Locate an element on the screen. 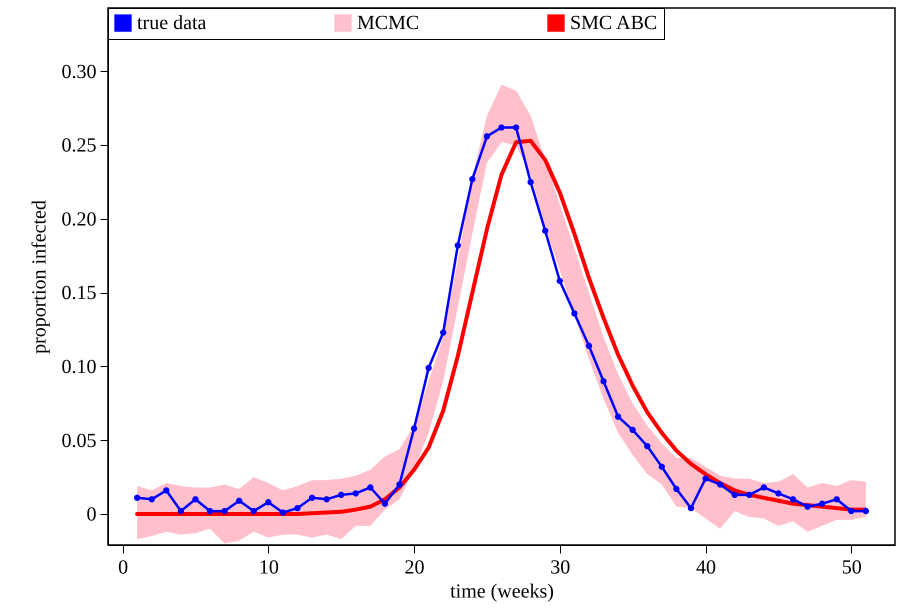 The image size is (903, 613). x-tick-label: 30 is located at coordinates (560, 567).